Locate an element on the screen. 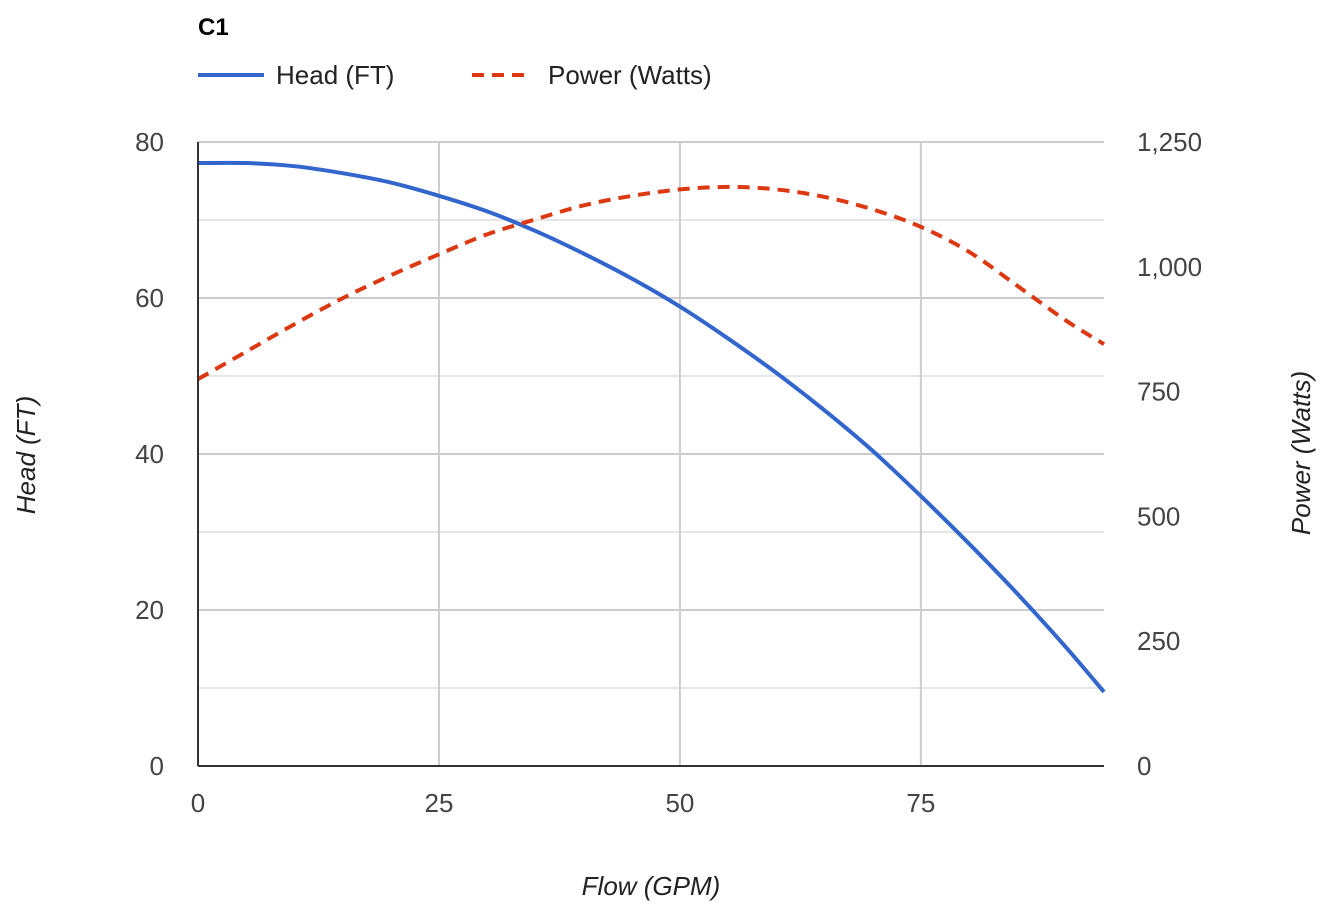  right-axis-title: Power (Watts) is located at coordinates (1301, 453).